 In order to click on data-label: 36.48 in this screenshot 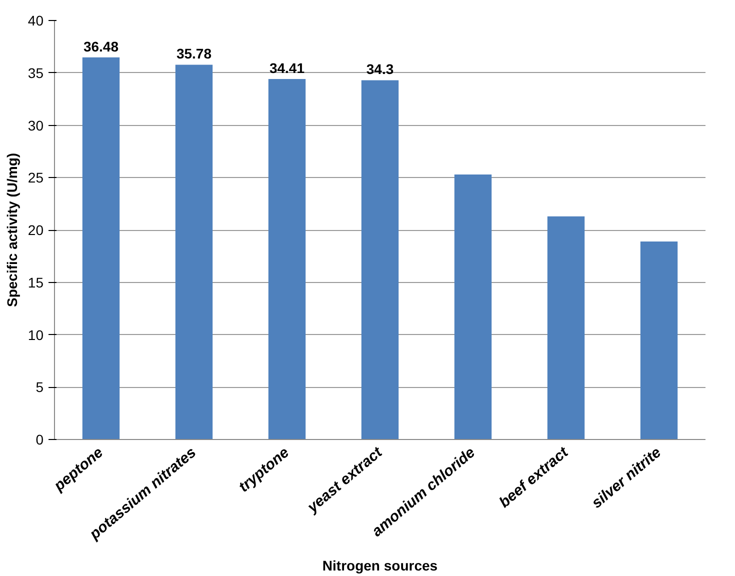, I will do `click(101, 46)`.